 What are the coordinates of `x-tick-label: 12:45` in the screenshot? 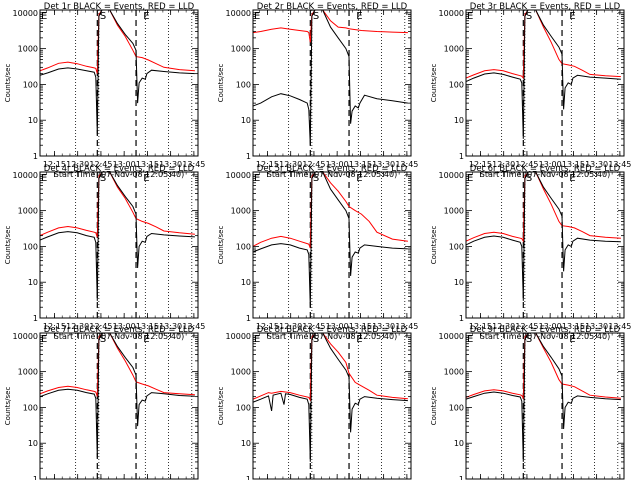 It's located at (313, 164).